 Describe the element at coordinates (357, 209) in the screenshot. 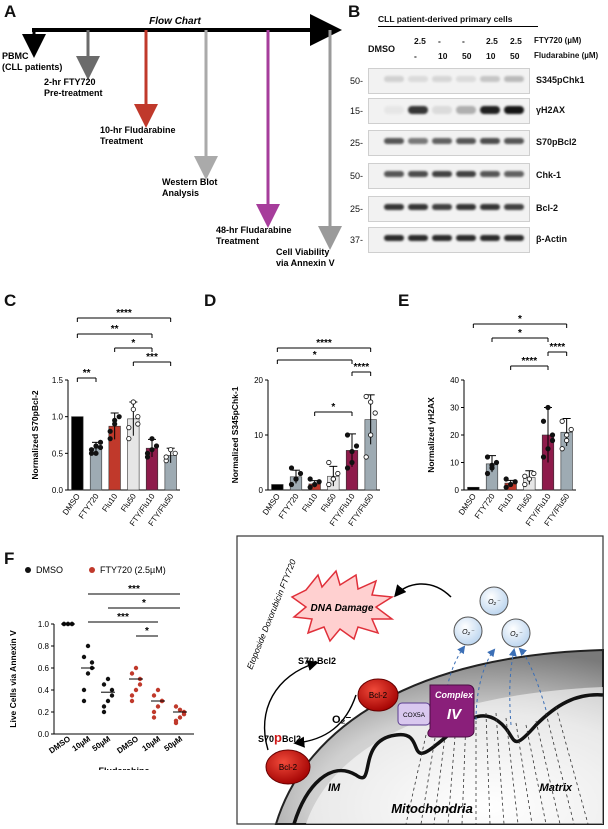

I see `molecular-weight-marker: 25-` at that location.